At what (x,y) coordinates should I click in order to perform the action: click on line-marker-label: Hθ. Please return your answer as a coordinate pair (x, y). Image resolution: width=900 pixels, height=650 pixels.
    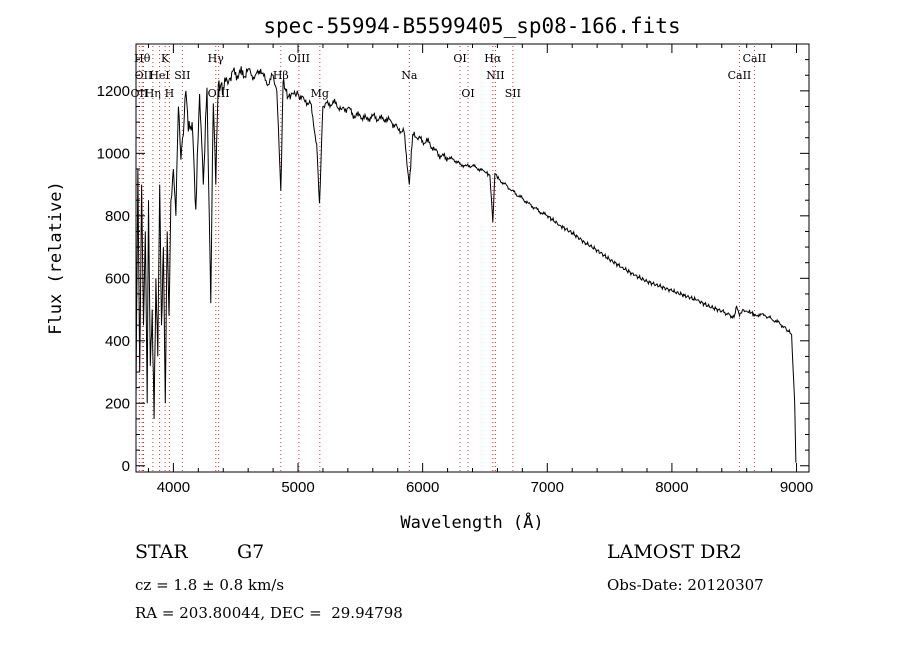
    Looking at the image, I should click on (142, 58).